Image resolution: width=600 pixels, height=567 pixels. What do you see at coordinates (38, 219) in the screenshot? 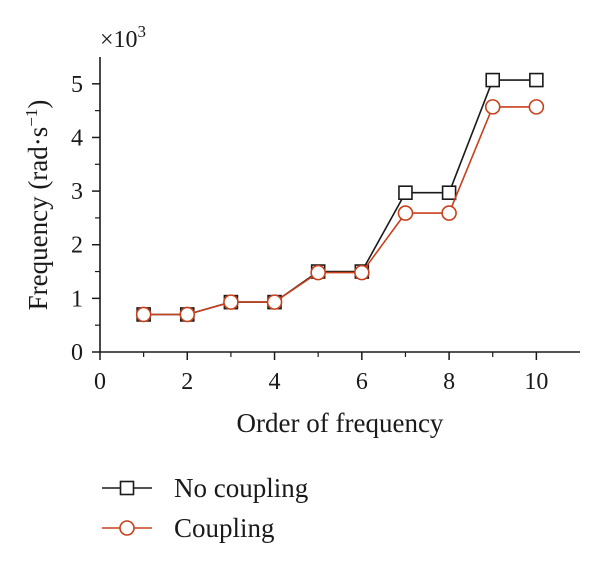
I see `y-axis-title-main: Frequency (rad·s` at bounding box center [38, 219].